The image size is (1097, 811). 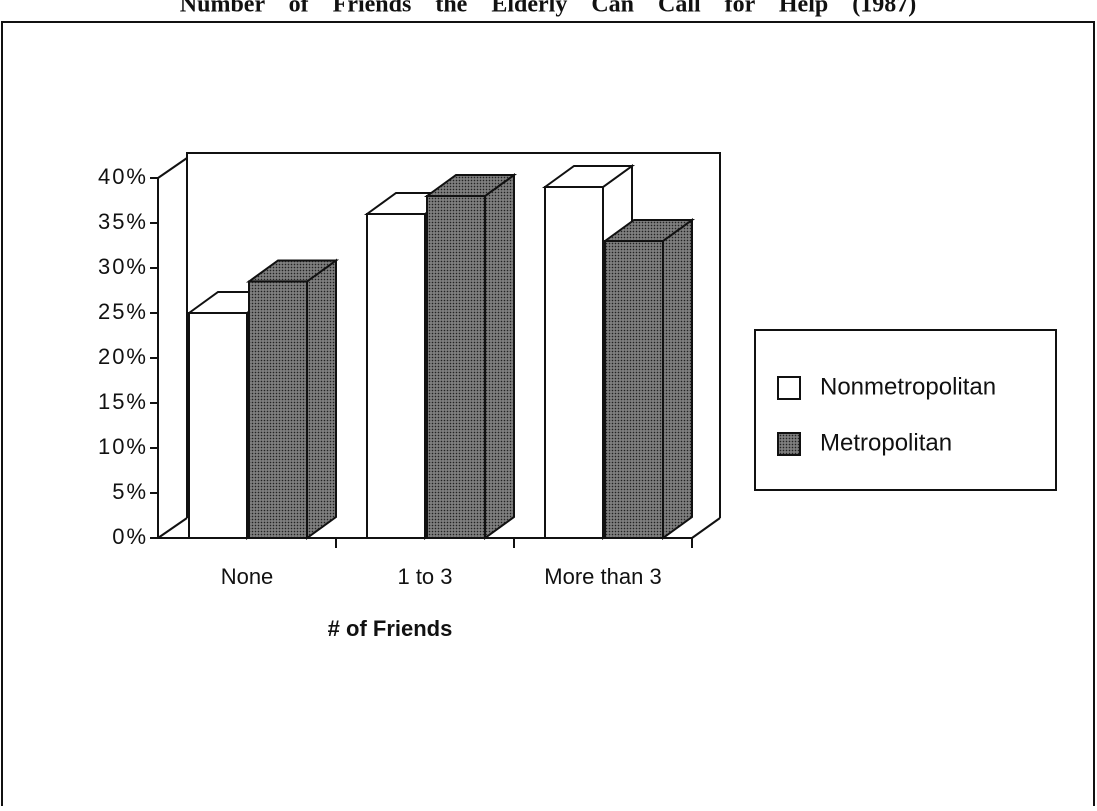 What do you see at coordinates (130, 536) in the screenshot?
I see `y-tick-label: 0%` at bounding box center [130, 536].